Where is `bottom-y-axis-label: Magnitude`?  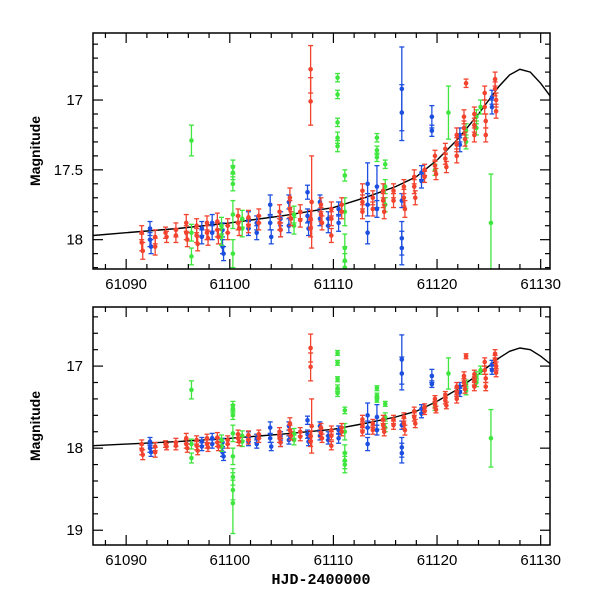
bottom-y-axis-label: Magnitude is located at coordinates (35, 426).